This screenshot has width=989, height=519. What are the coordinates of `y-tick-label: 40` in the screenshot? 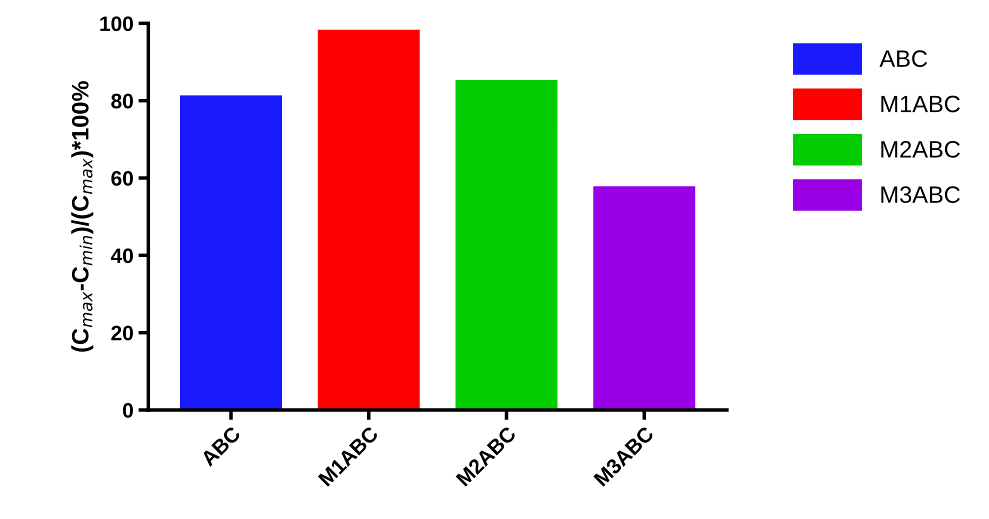 It's located at (121, 256).